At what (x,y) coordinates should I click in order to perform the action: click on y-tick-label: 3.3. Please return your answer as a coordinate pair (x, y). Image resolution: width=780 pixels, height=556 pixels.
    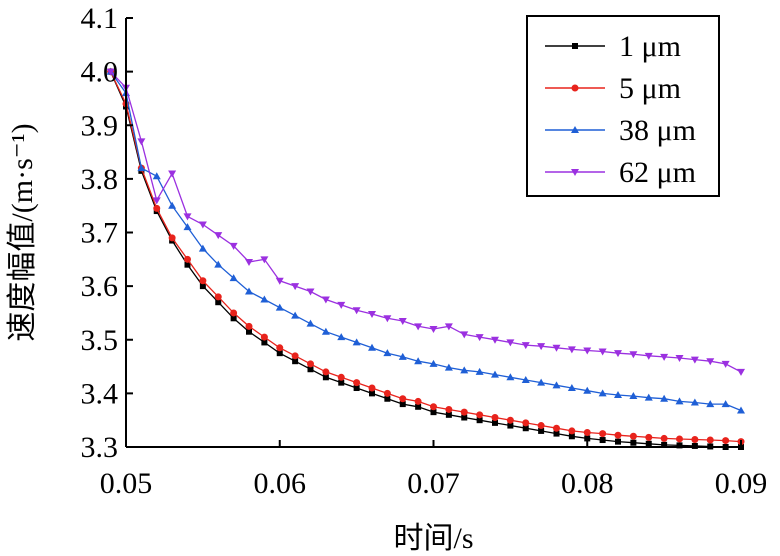
    Looking at the image, I should click on (100, 447).